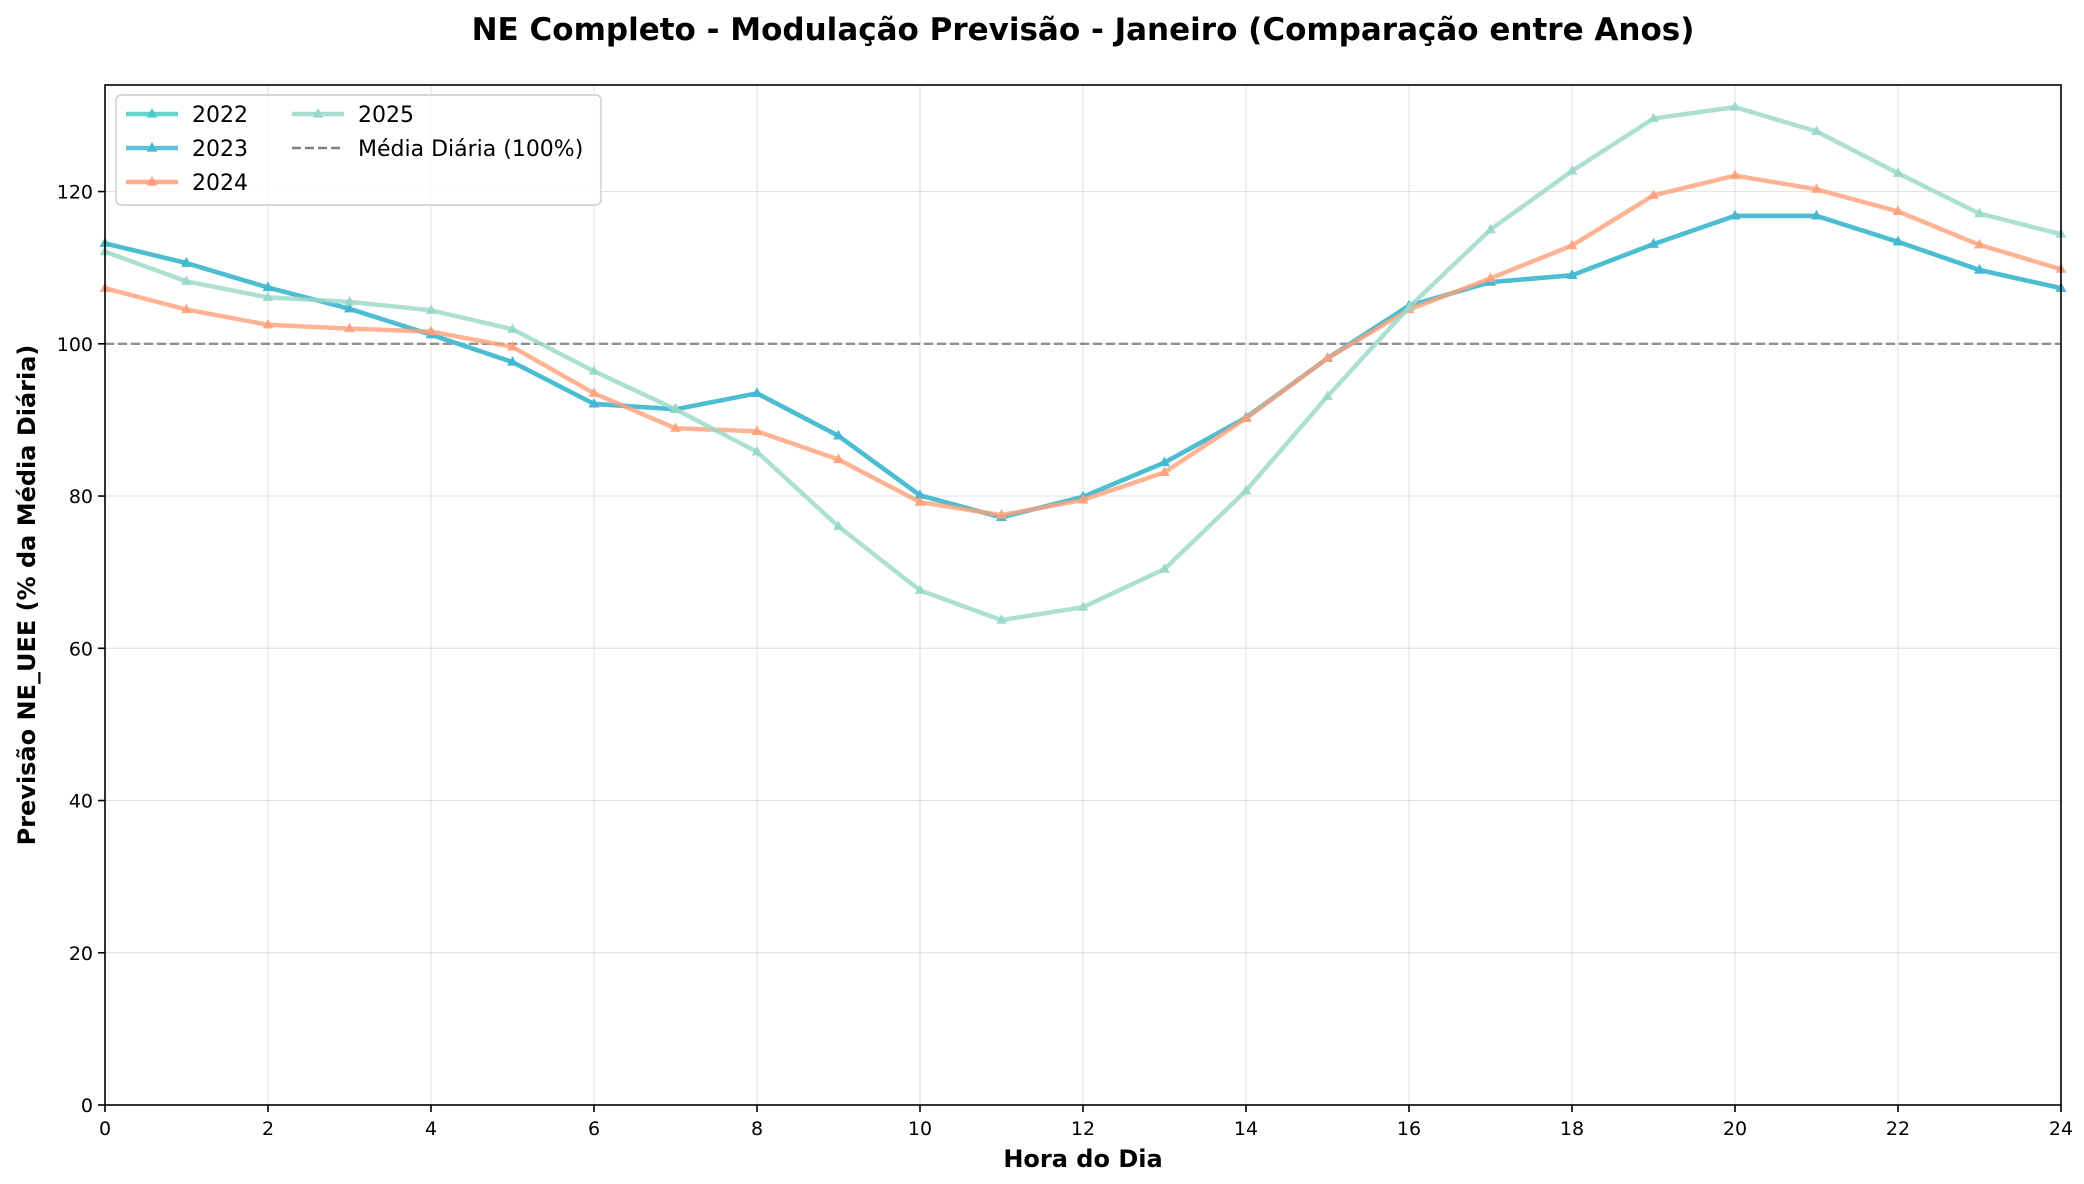 Image resolution: width=2084 pixels, height=1184 pixels. Describe the element at coordinates (105, 1129) in the screenshot. I see `x-tick-label: 0` at that location.